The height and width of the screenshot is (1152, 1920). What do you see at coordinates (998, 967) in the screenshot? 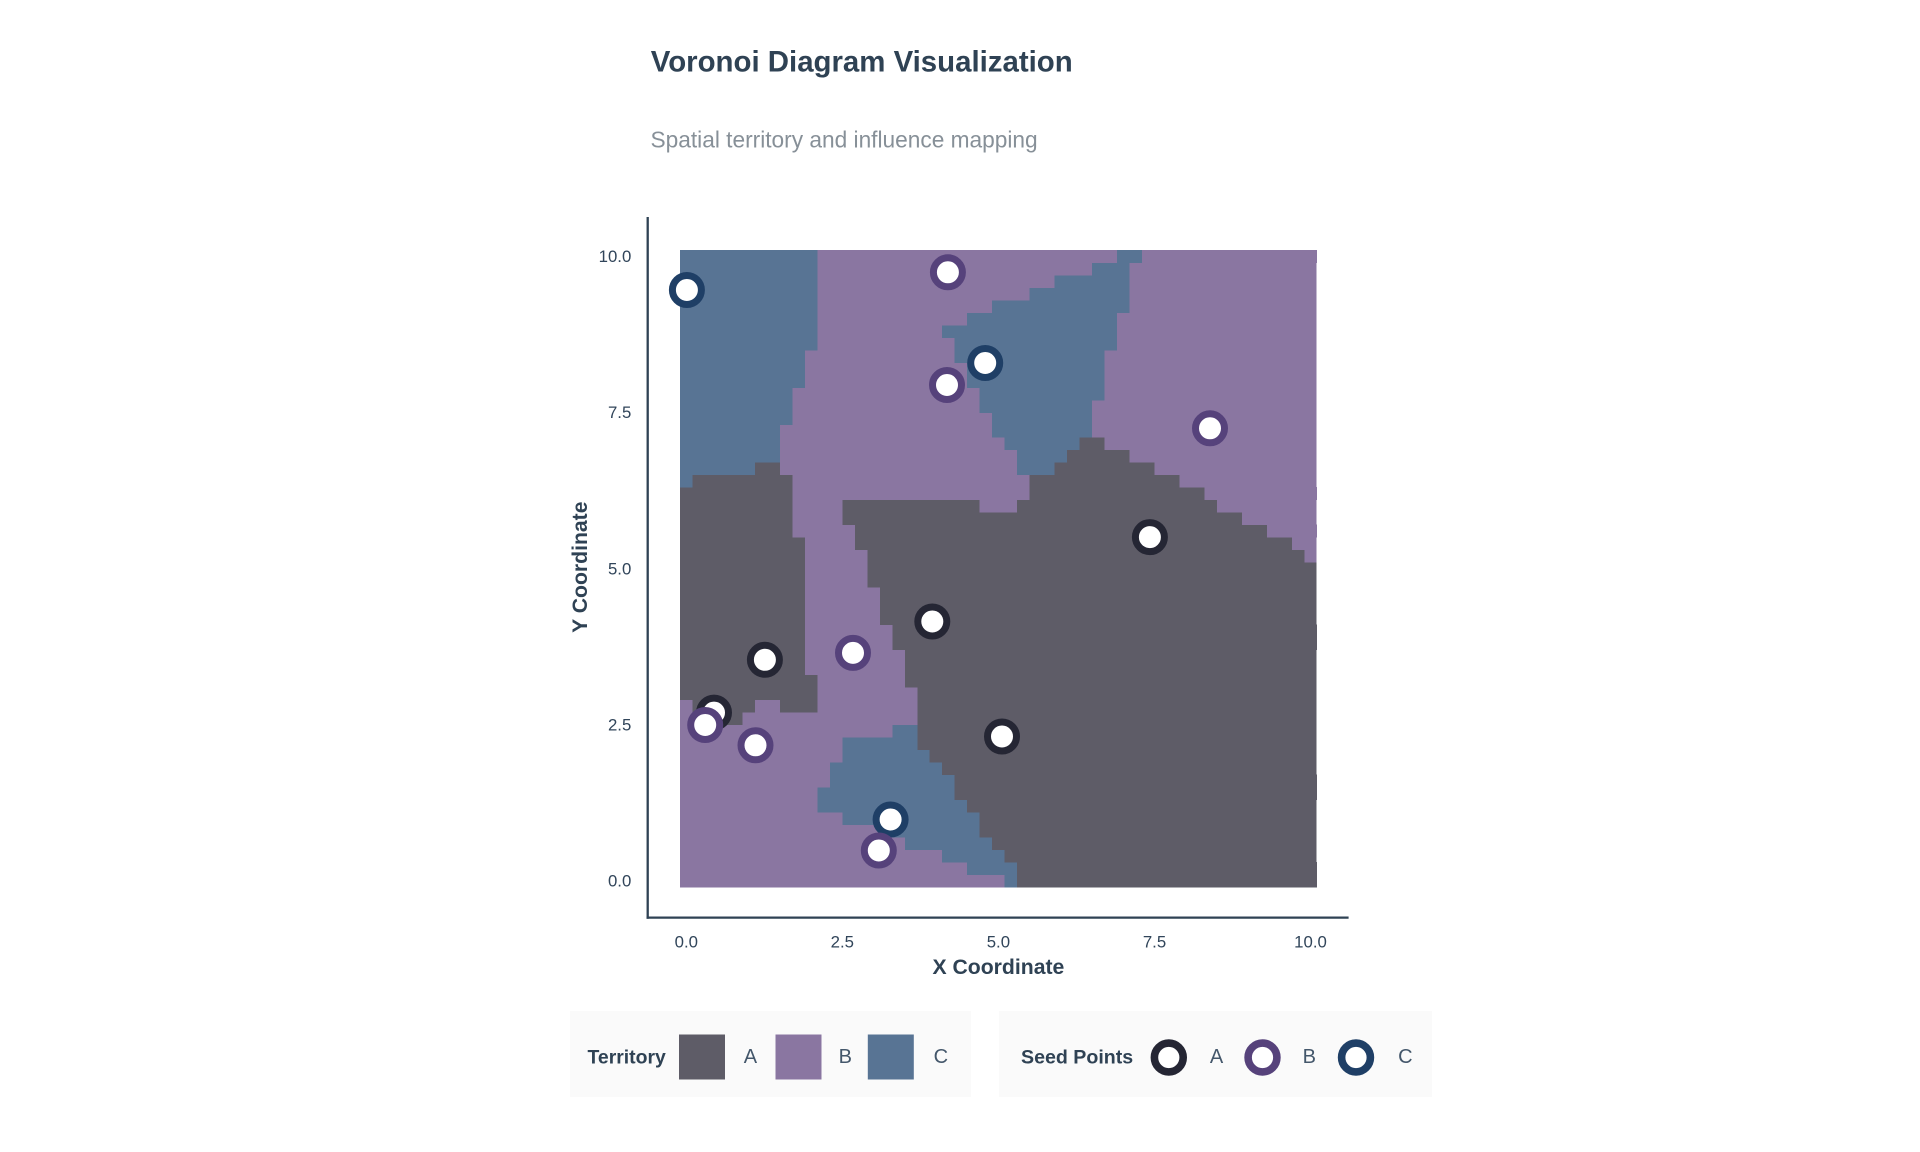
I see `svg-text: X Coordinate` at bounding box center [998, 967].